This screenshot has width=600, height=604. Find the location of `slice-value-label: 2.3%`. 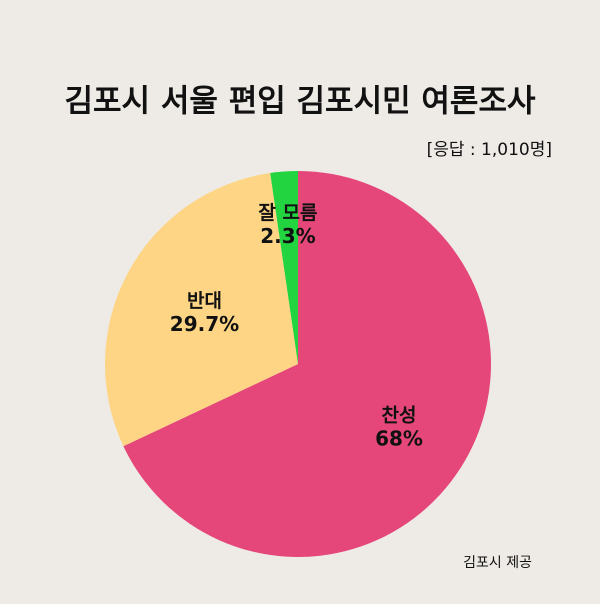

slice-value-label: 2.3% is located at coordinates (287, 236).